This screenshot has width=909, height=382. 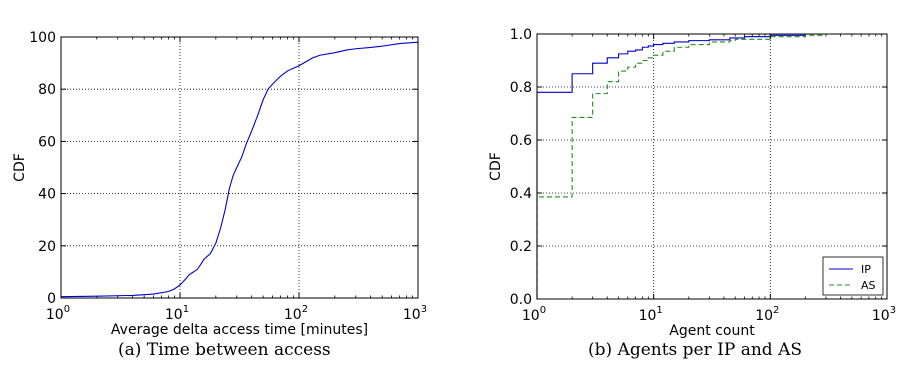 I want to click on y-tick-label: 100, so click(x=42, y=38).